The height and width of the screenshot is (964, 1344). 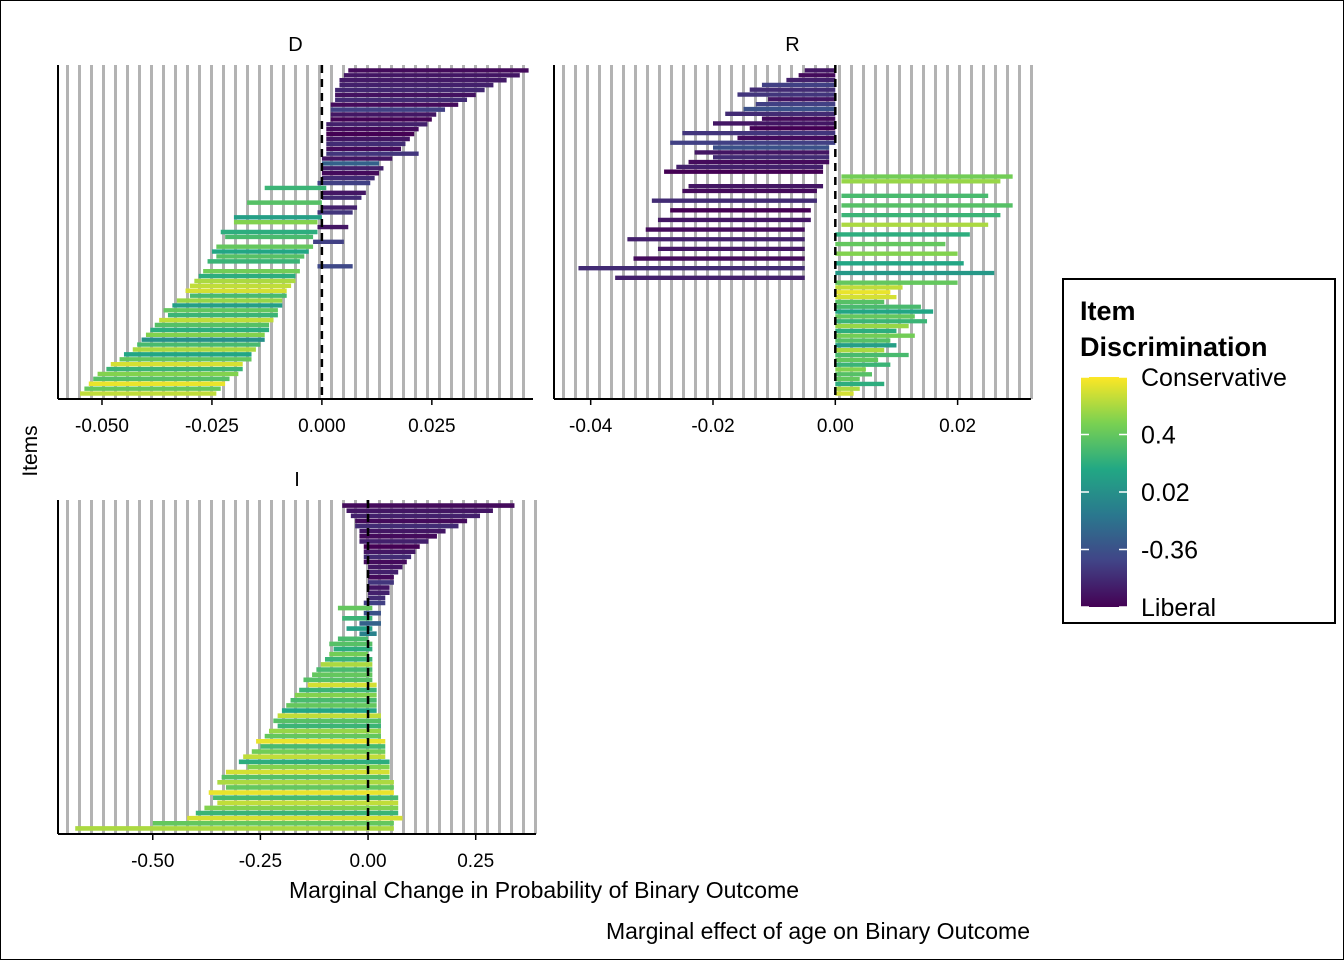 I want to click on x-tick-label: -0.04, so click(x=591, y=426).